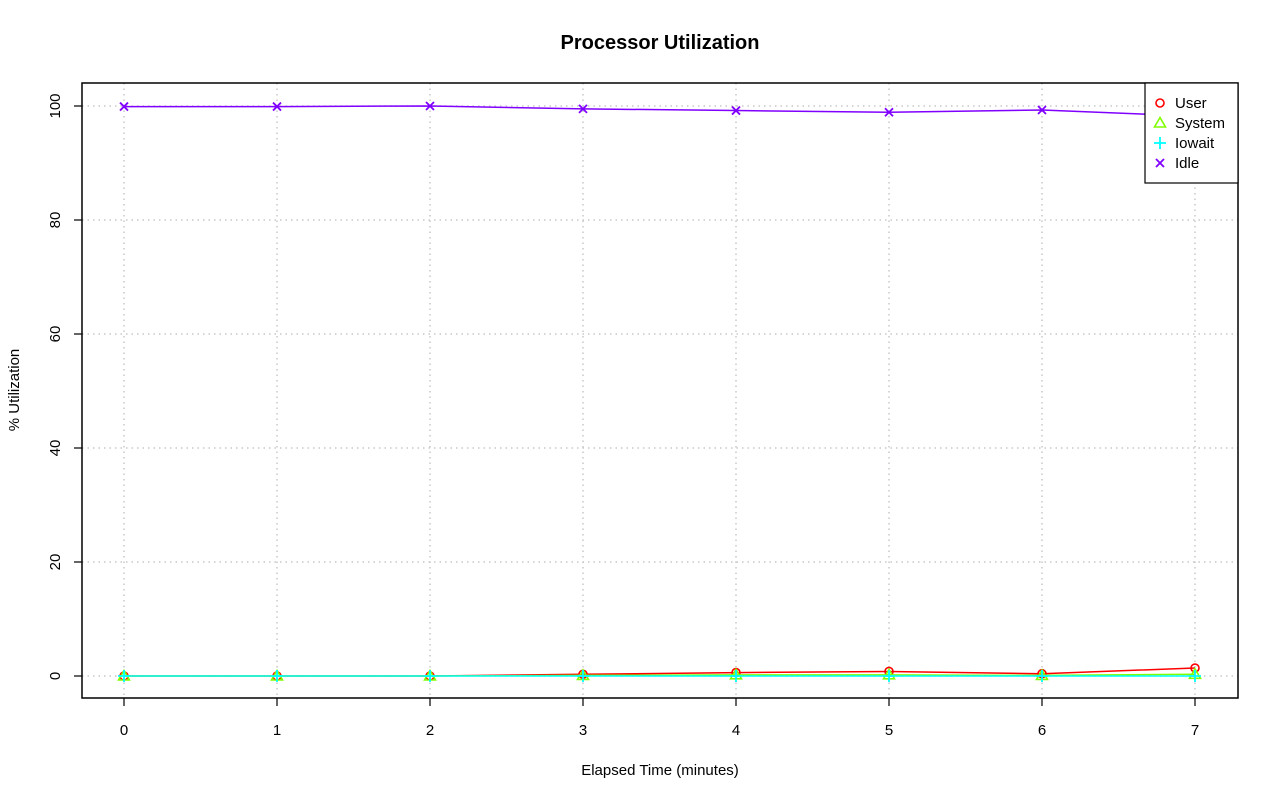 The width and height of the screenshot is (1280, 801). I want to click on y-tick-label: 100, so click(55, 105).